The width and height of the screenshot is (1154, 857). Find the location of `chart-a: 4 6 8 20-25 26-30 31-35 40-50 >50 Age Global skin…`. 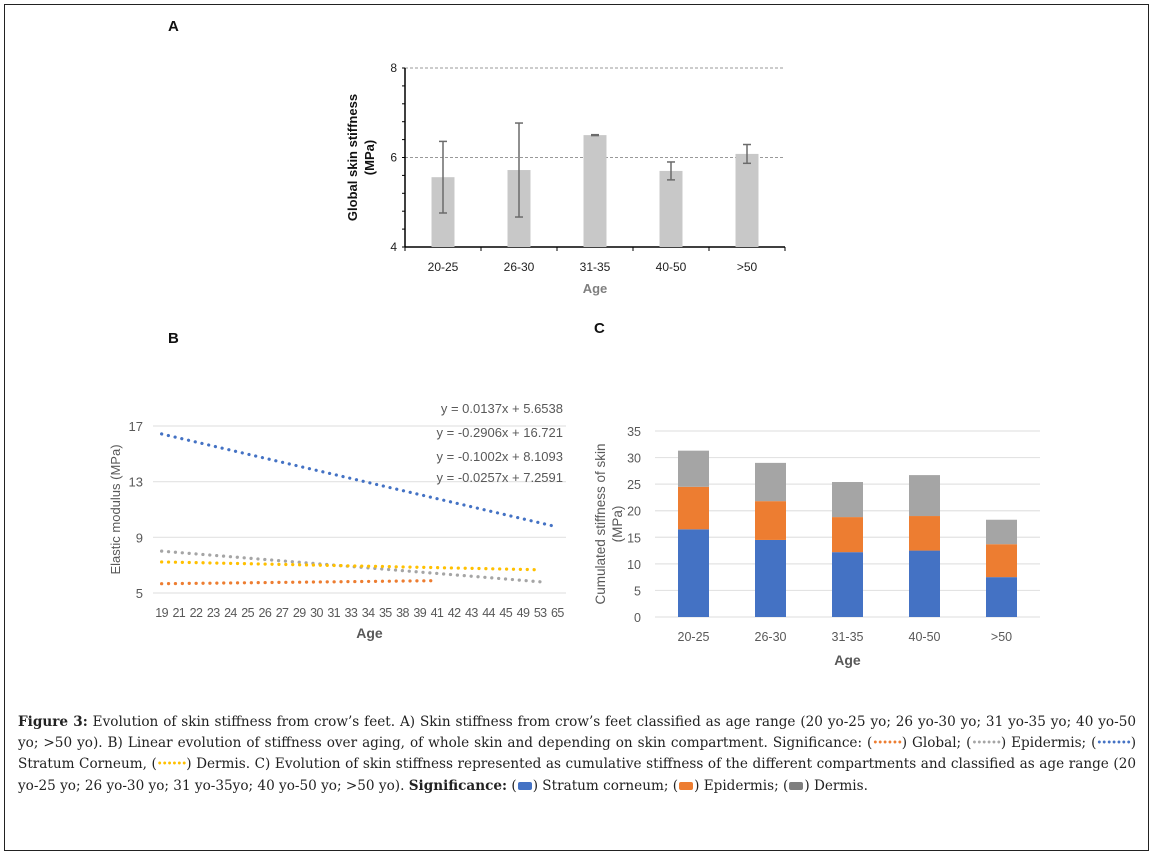

chart-a: 4 6 8 20-25 26-30 31-35 40-50 >50 Age Global skin… is located at coordinates (565, 178).